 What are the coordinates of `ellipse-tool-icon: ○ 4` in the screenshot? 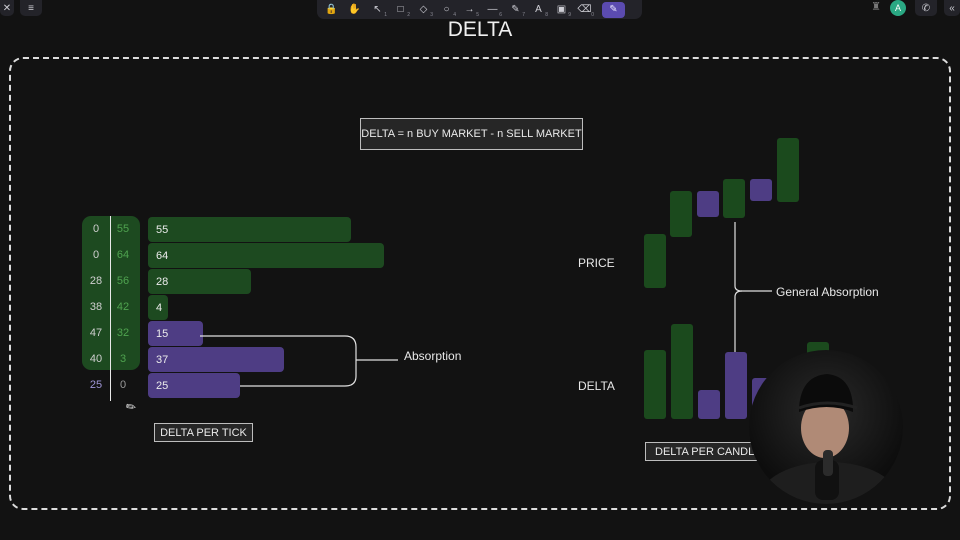 It's located at (446, 10).